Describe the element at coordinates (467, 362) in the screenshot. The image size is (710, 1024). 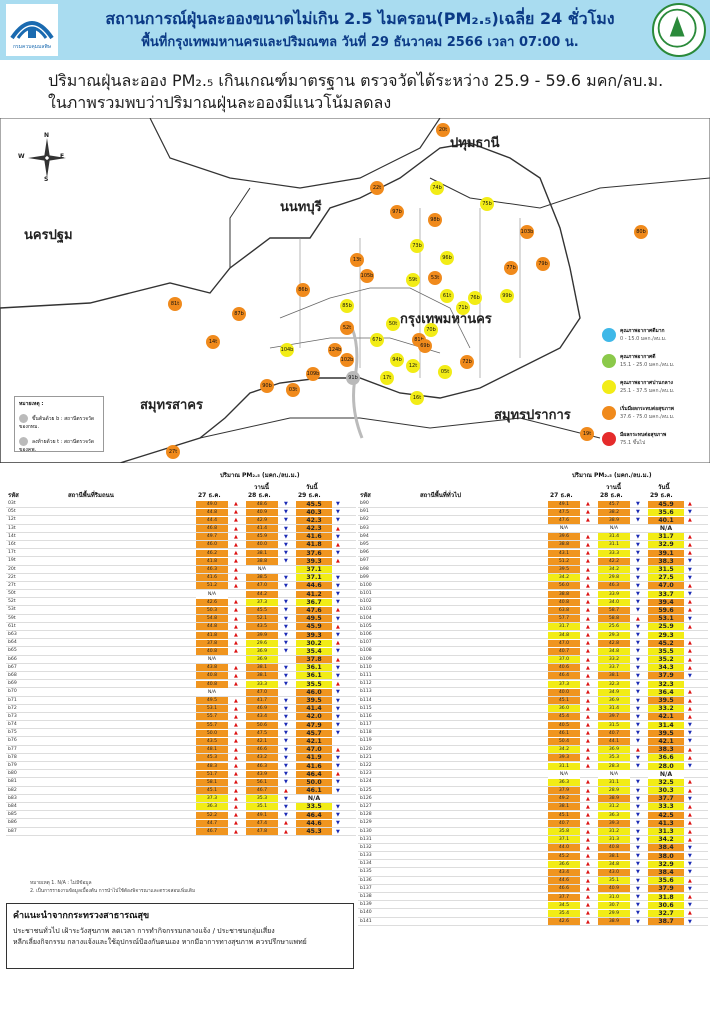
I see `station-marker: 72b` at that location.